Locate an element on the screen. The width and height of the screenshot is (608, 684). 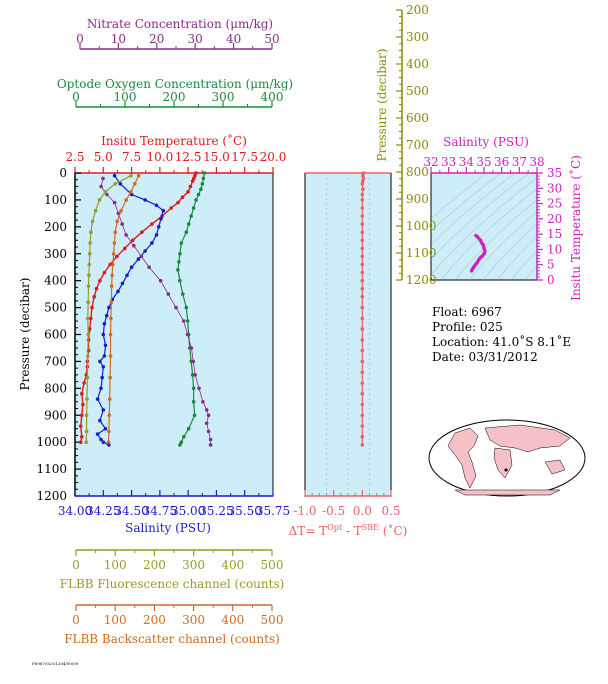
salinity-tick-label: 34.00 is located at coordinates (75, 511).